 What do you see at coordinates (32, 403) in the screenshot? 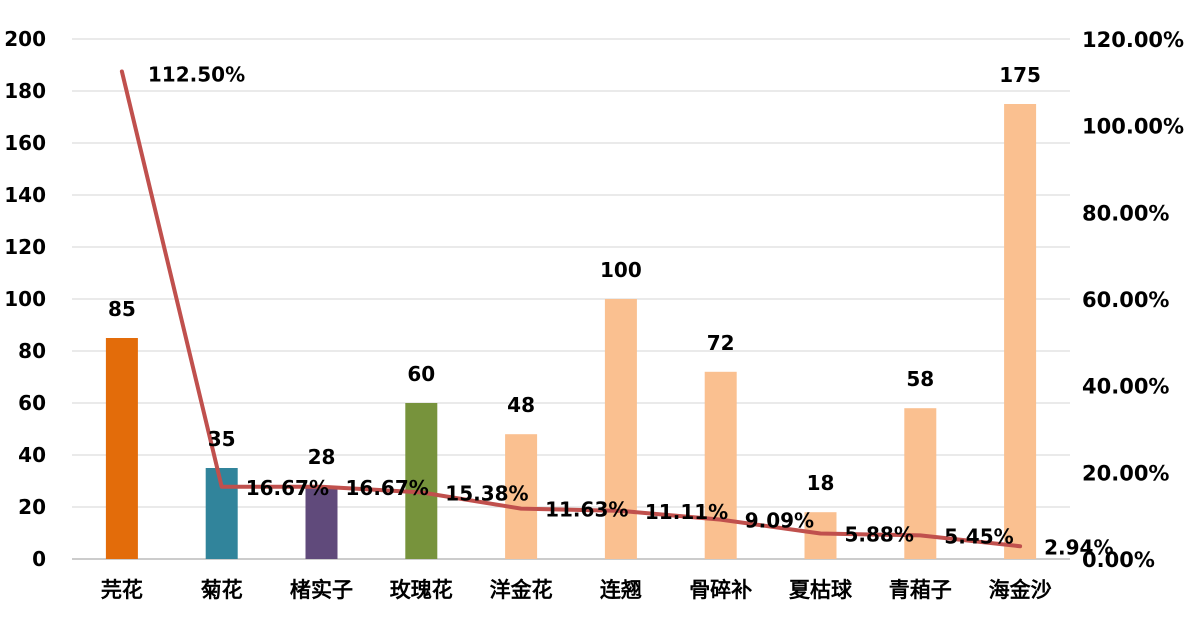
I see `left-tick-label: 60` at bounding box center [32, 403].